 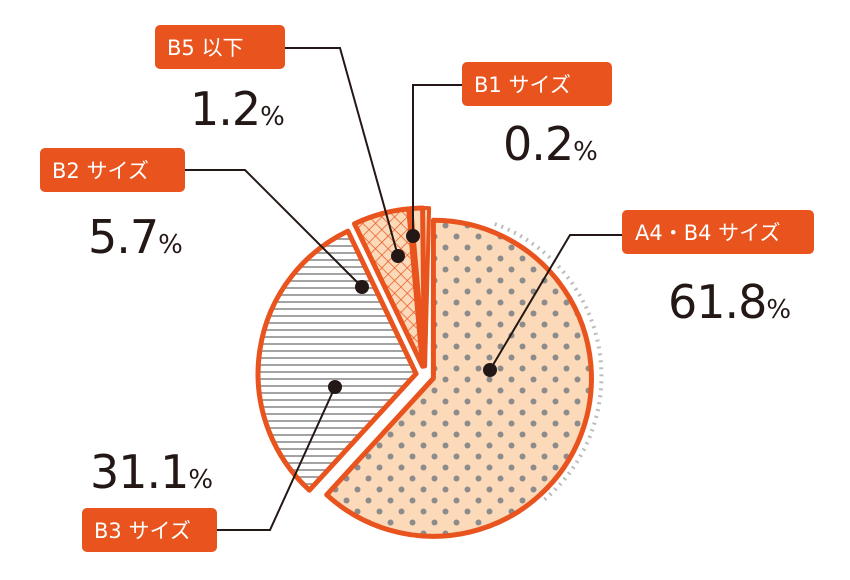 I want to click on leader-dot-b3, so click(x=335, y=387).